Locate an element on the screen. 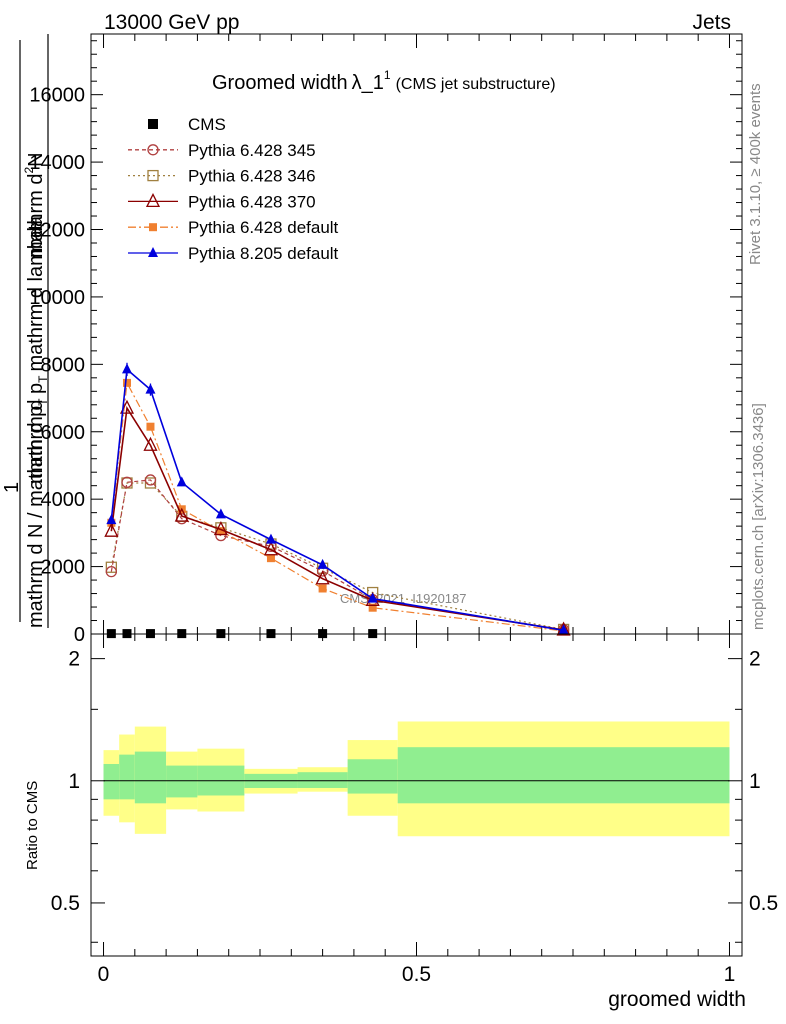 The width and height of the screenshot is (786, 1024). ratio-y-tick-label-right: 2 is located at coordinates (755, 659).